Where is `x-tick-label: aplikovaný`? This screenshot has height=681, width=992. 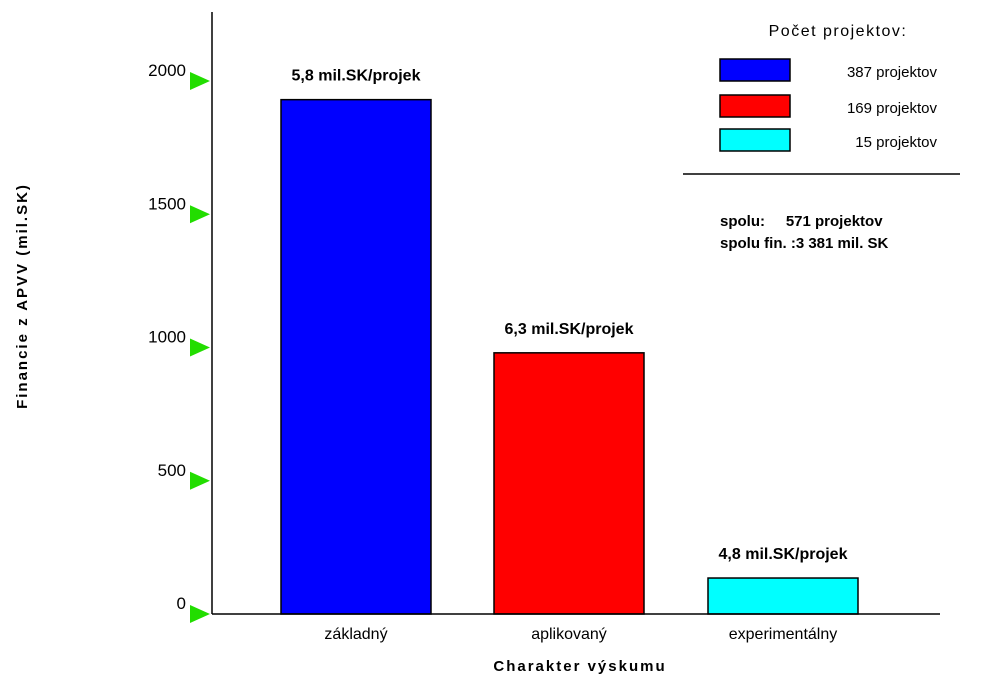 x-tick-label: aplikovaný is located at coordinates (569, 634).